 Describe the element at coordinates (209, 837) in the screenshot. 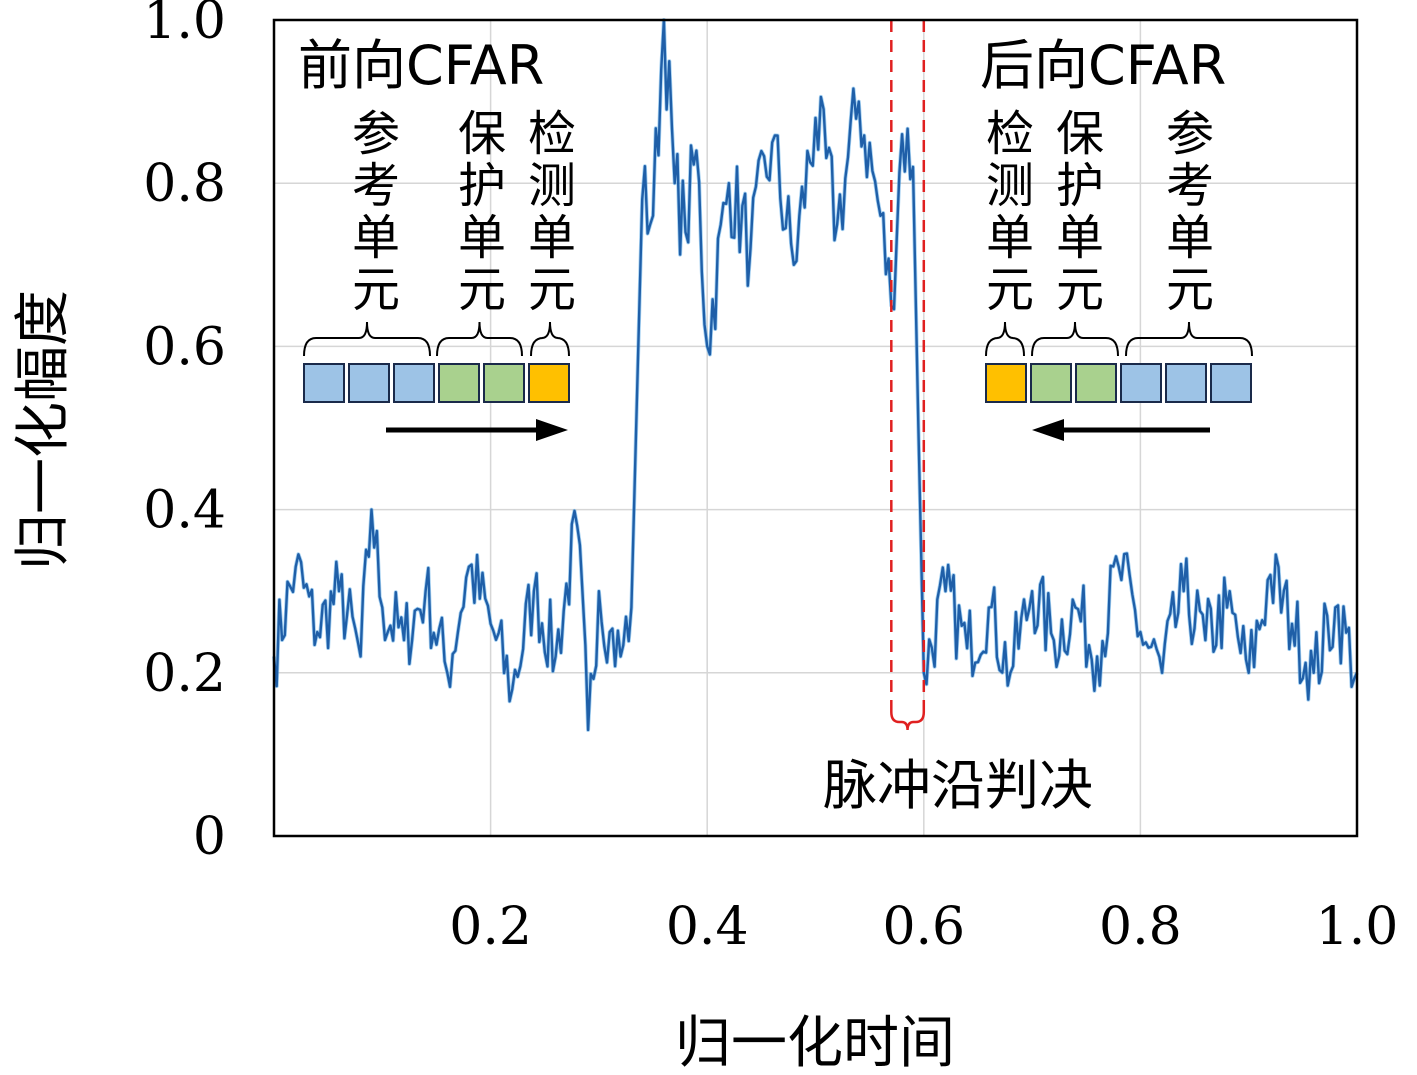

I see `y-tick-label: 0` at that location.